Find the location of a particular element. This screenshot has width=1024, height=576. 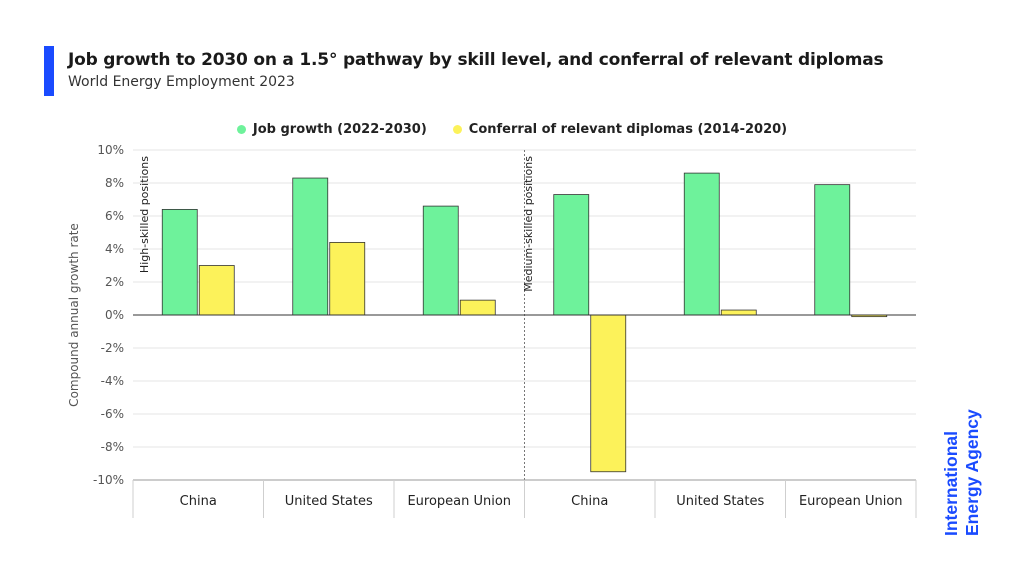

y-tick-label: -6% is located at coordinates (112, 414).